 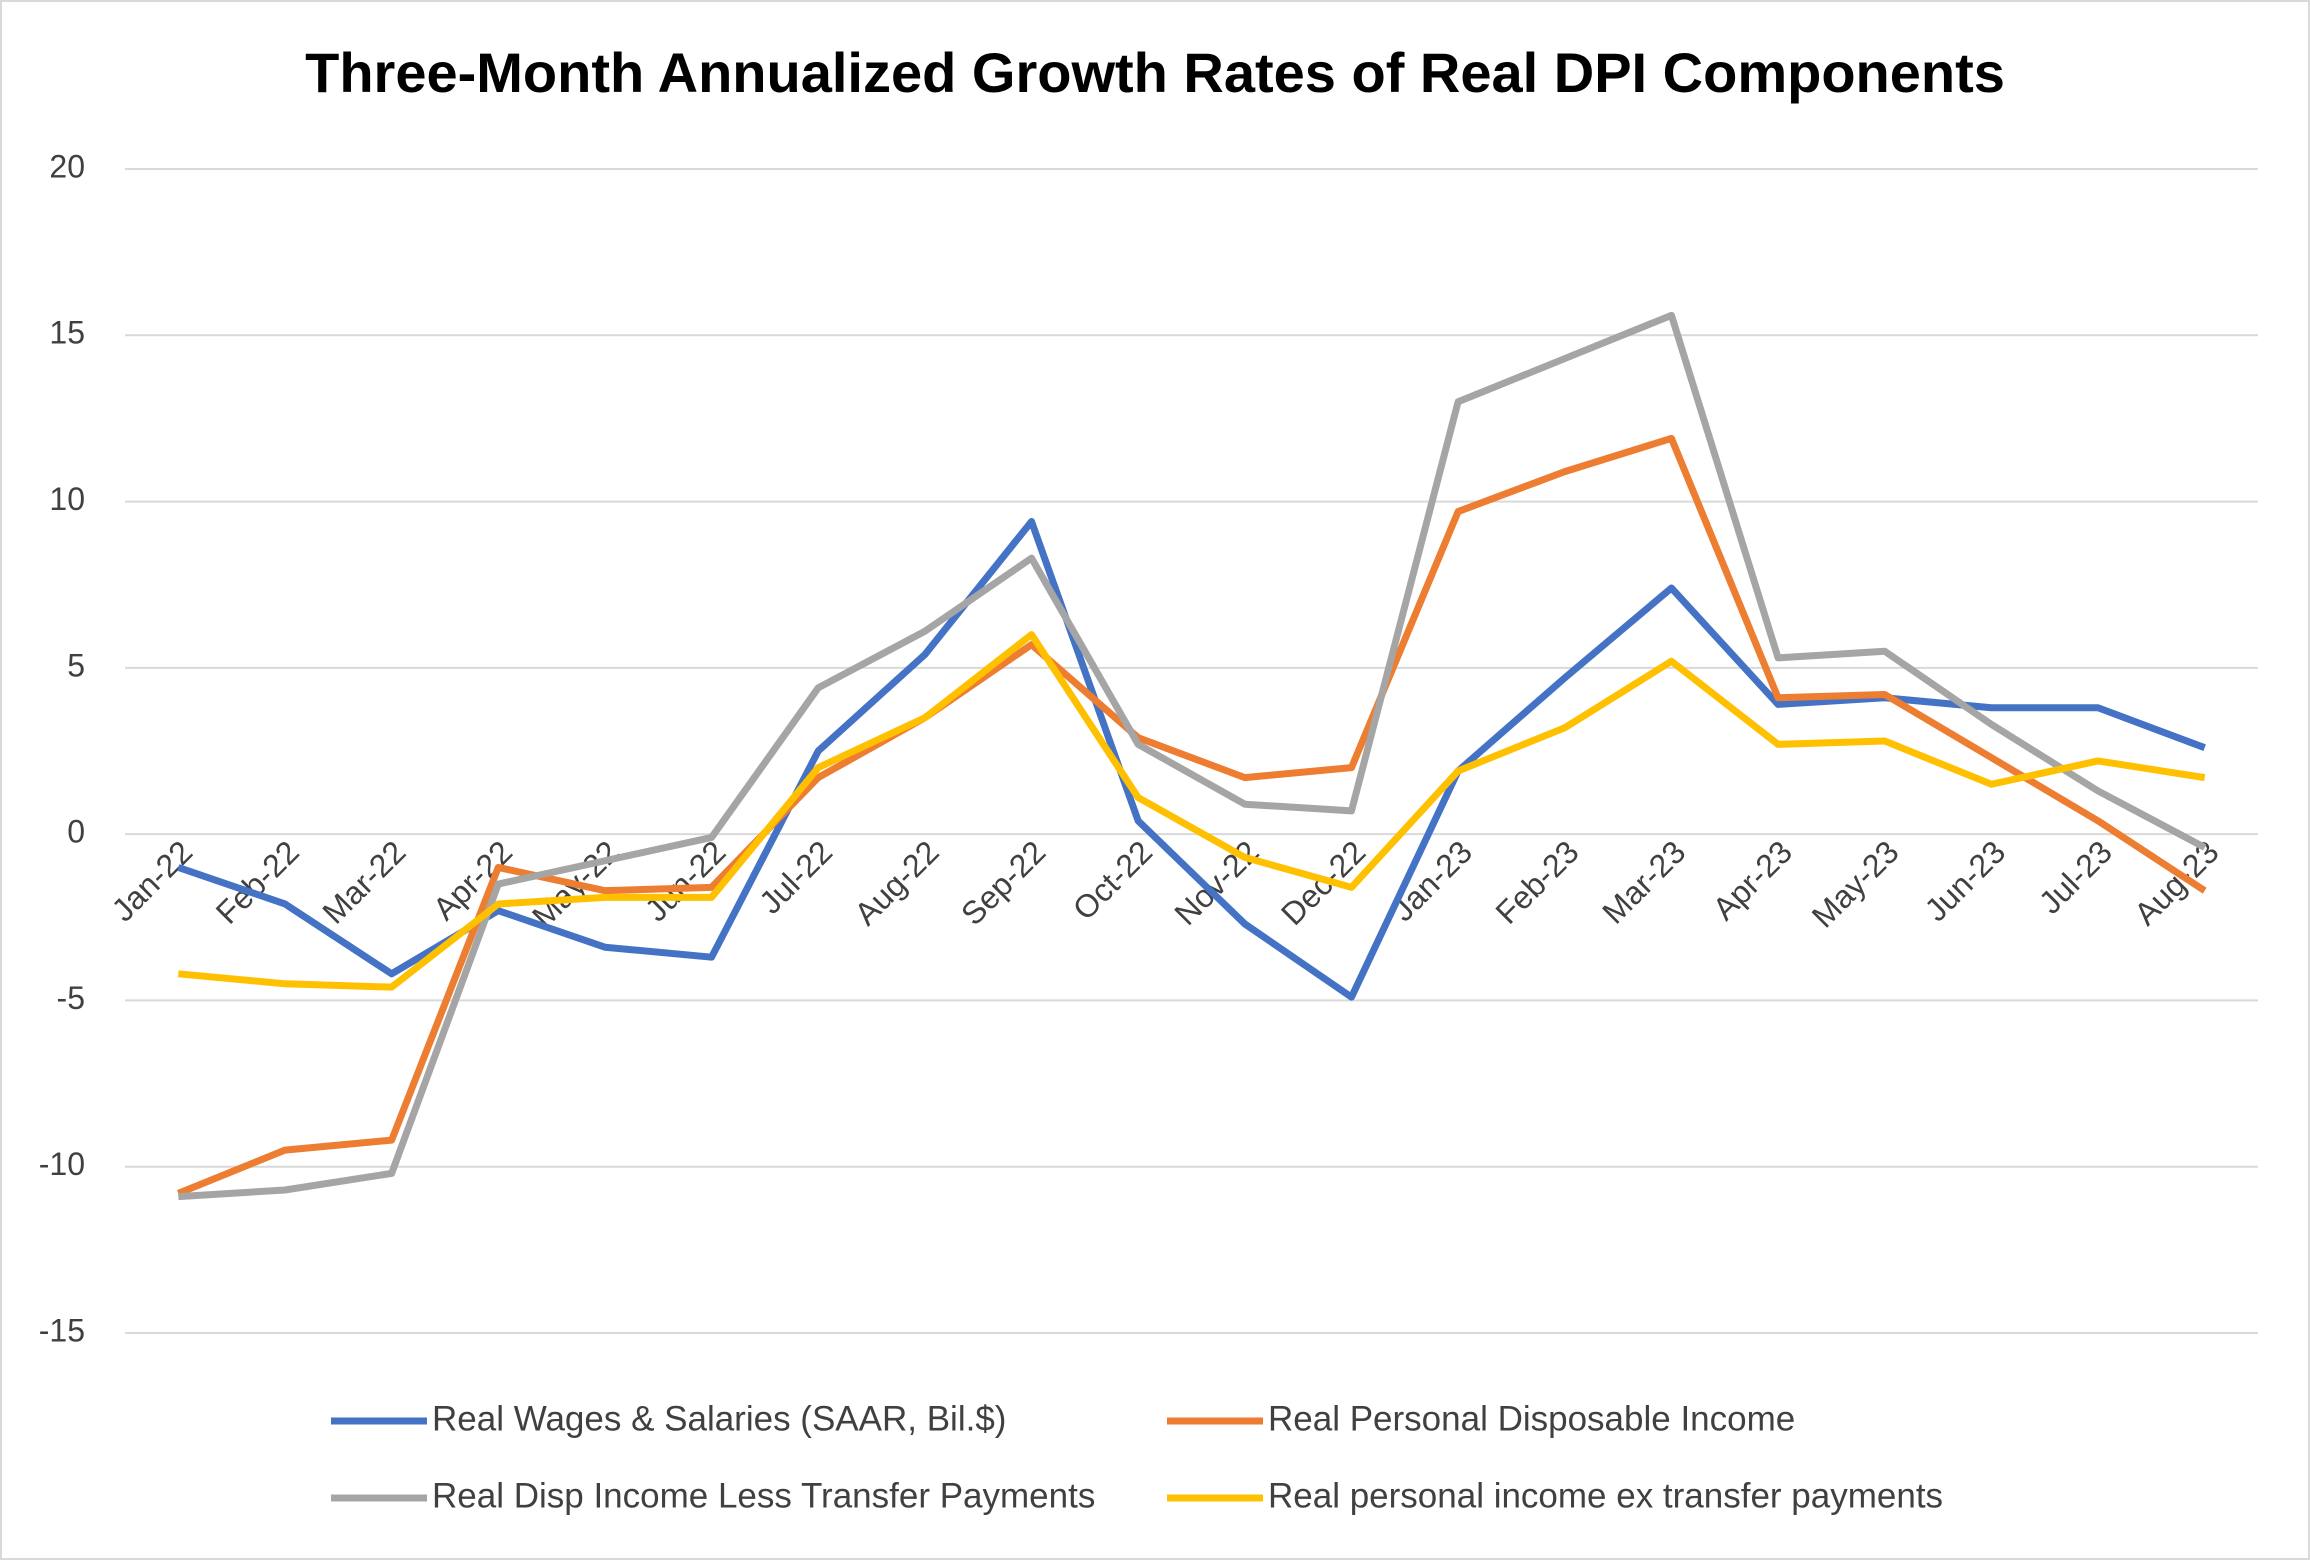 What do you see at coordinates (67, 166) in the screenshot?
I see `y-tick-label: 20` at bounding box center [67, 166].